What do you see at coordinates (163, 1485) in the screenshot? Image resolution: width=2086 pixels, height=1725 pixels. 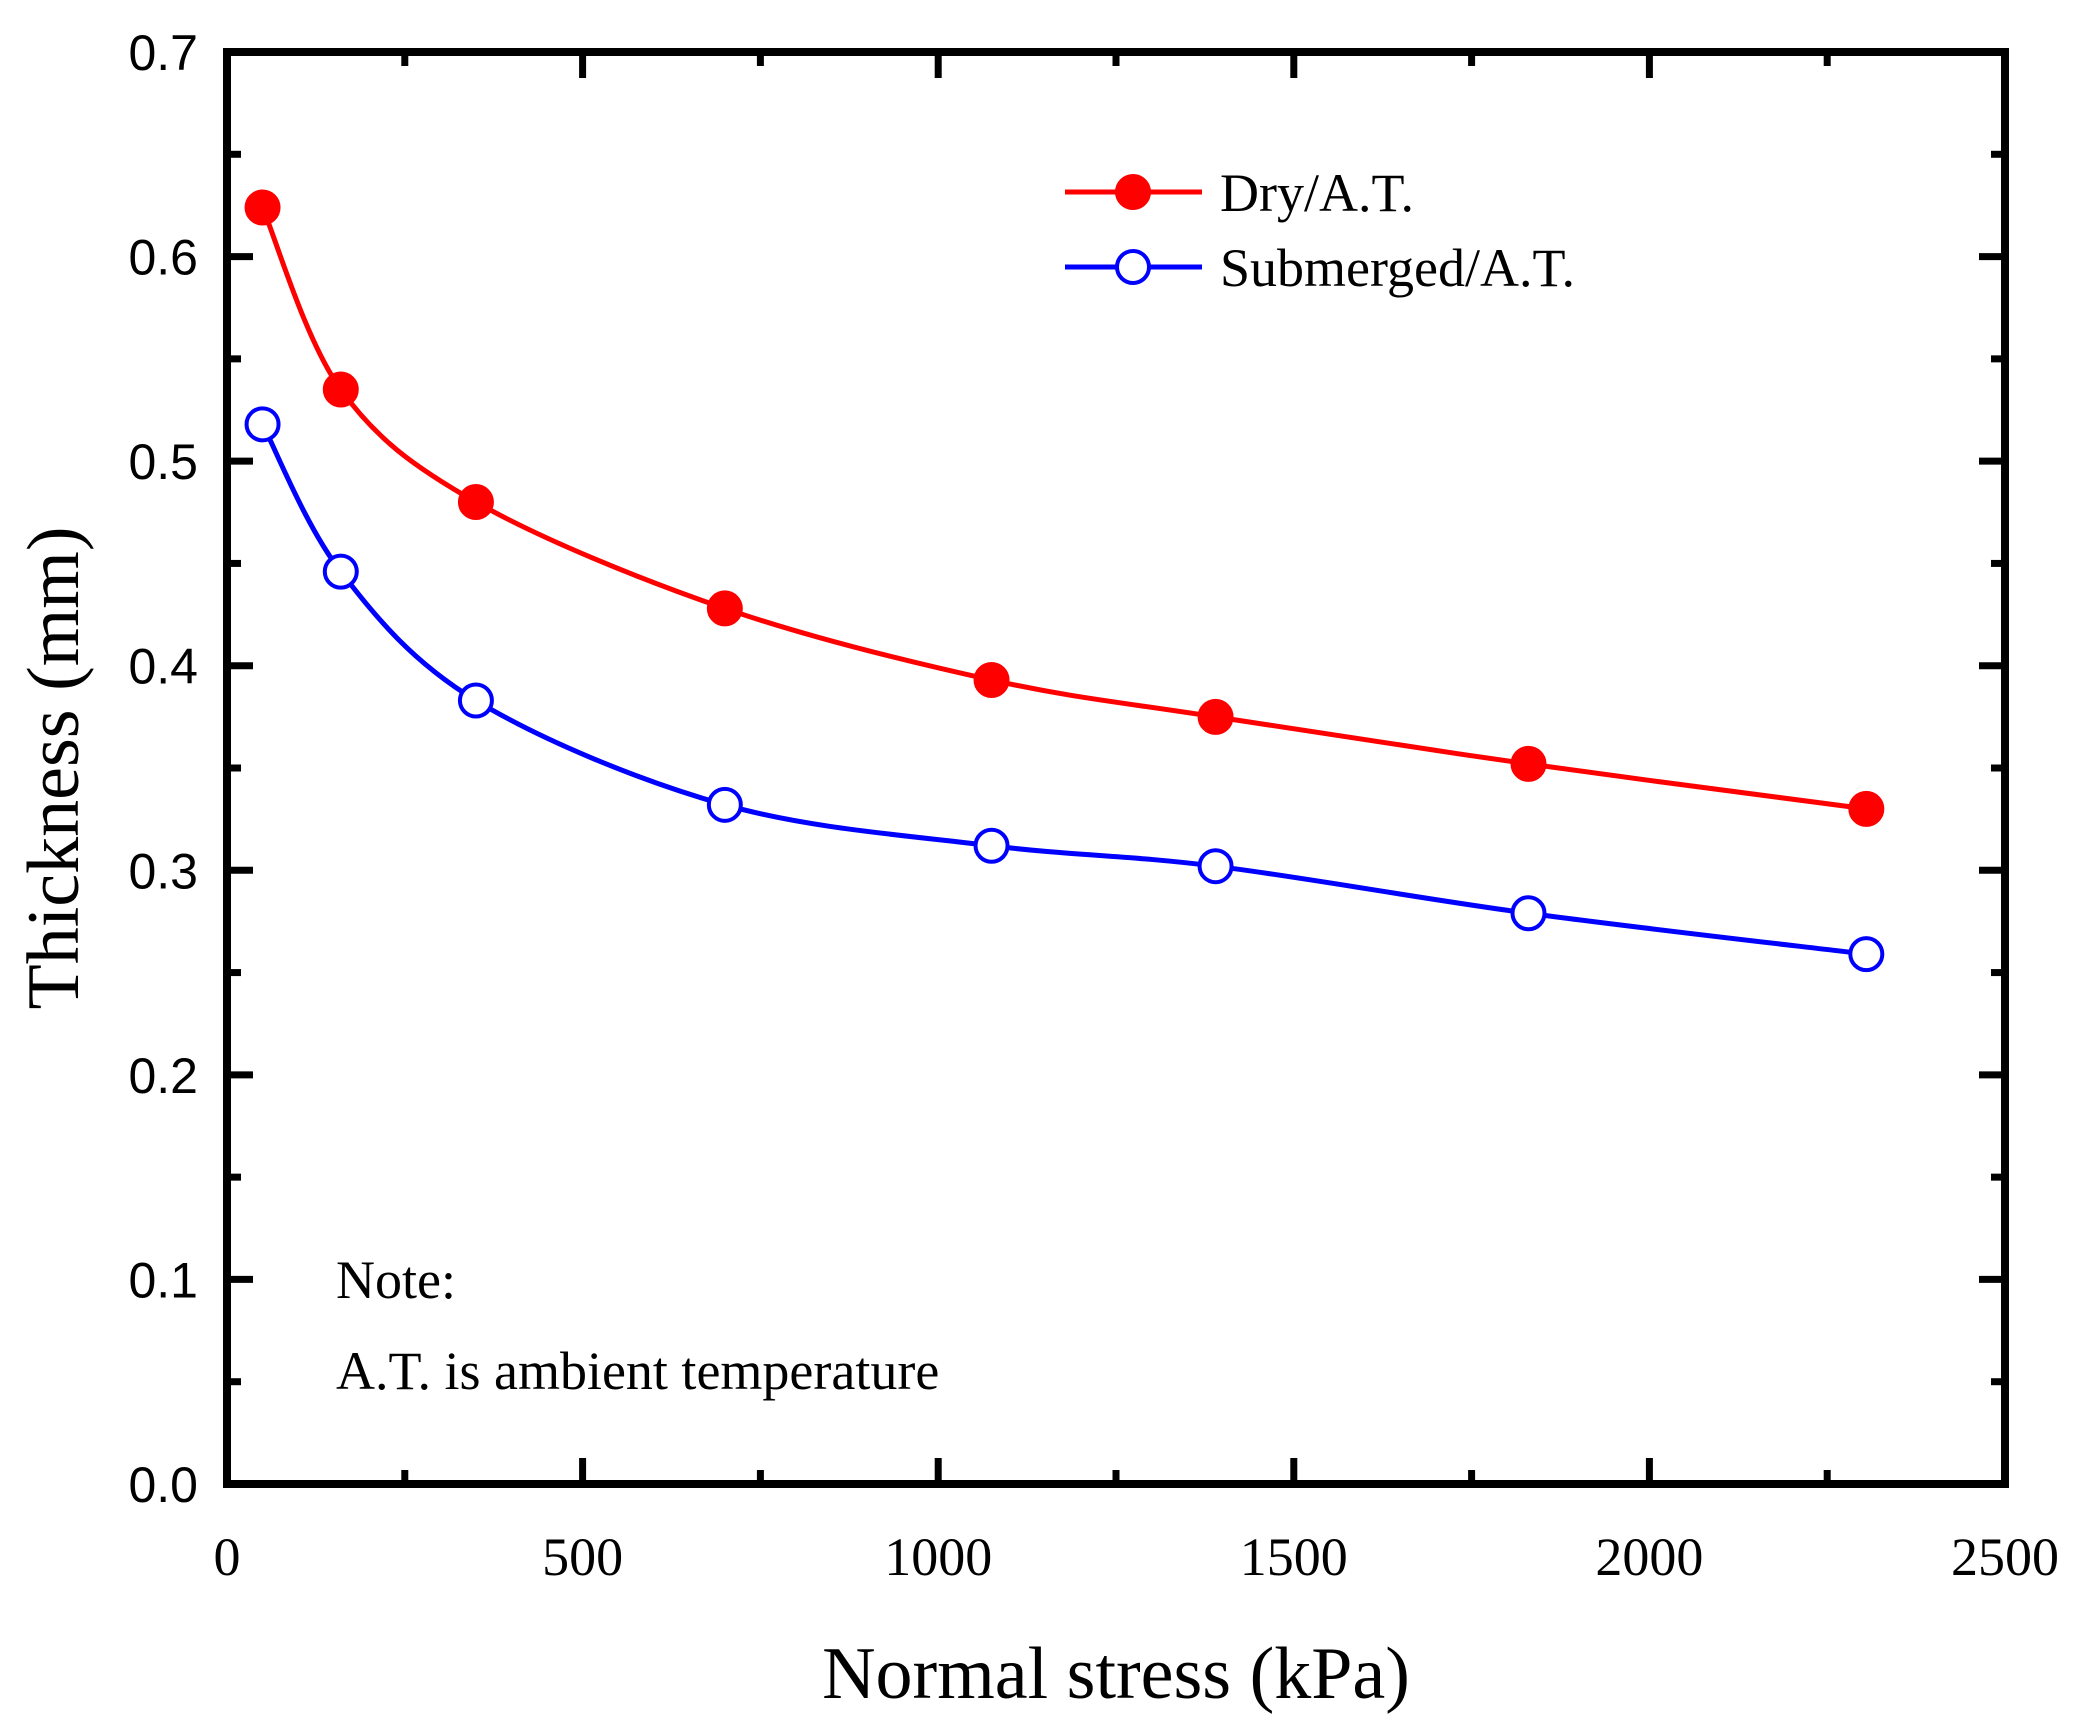 I see `y-tick-label: 0.0` at bounding box center [163, 1485].